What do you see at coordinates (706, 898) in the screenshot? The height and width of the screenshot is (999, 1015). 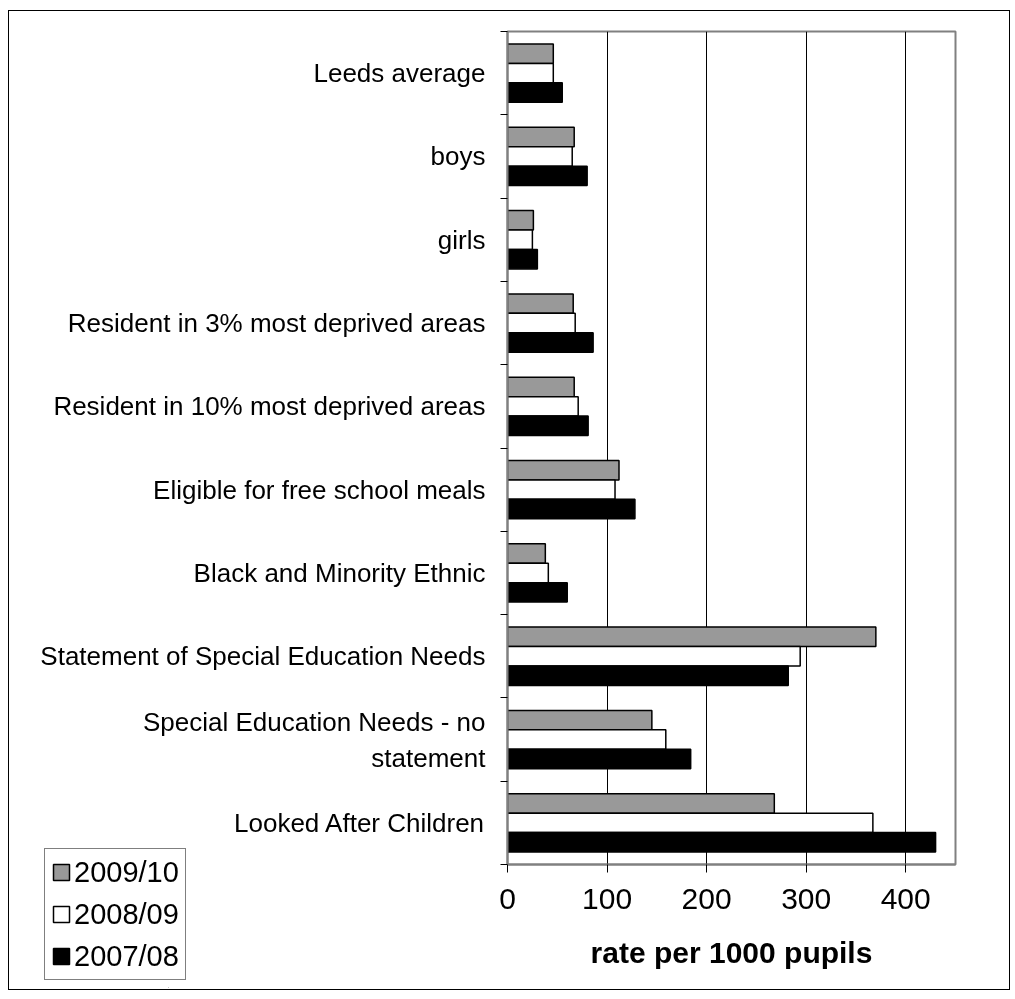 I see `x-tick-label: 200` at bounding box center [706, 898].